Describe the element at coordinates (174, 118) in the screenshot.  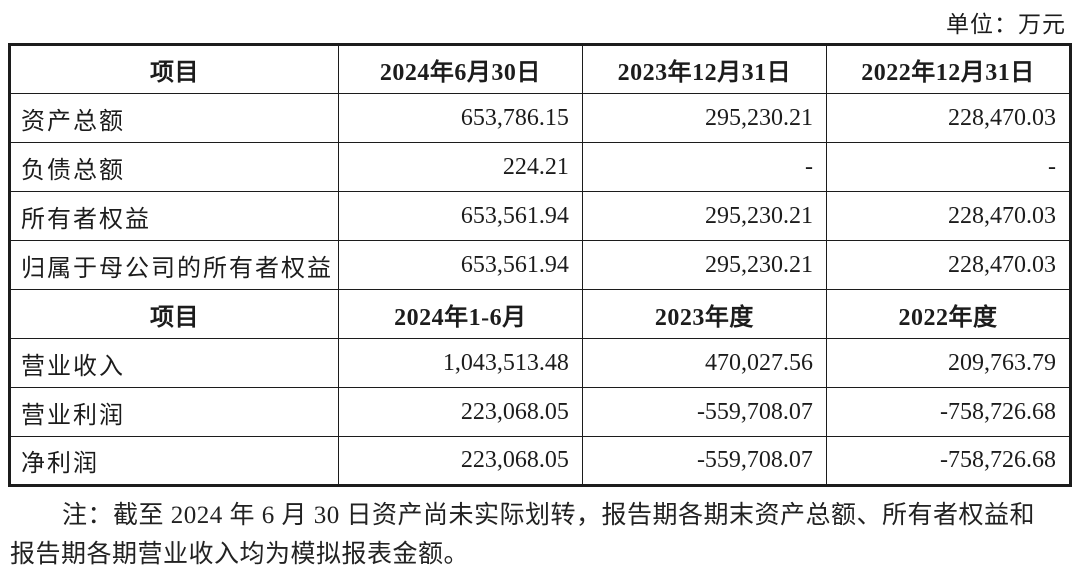
I see `row-label: 资产总额` at that location.